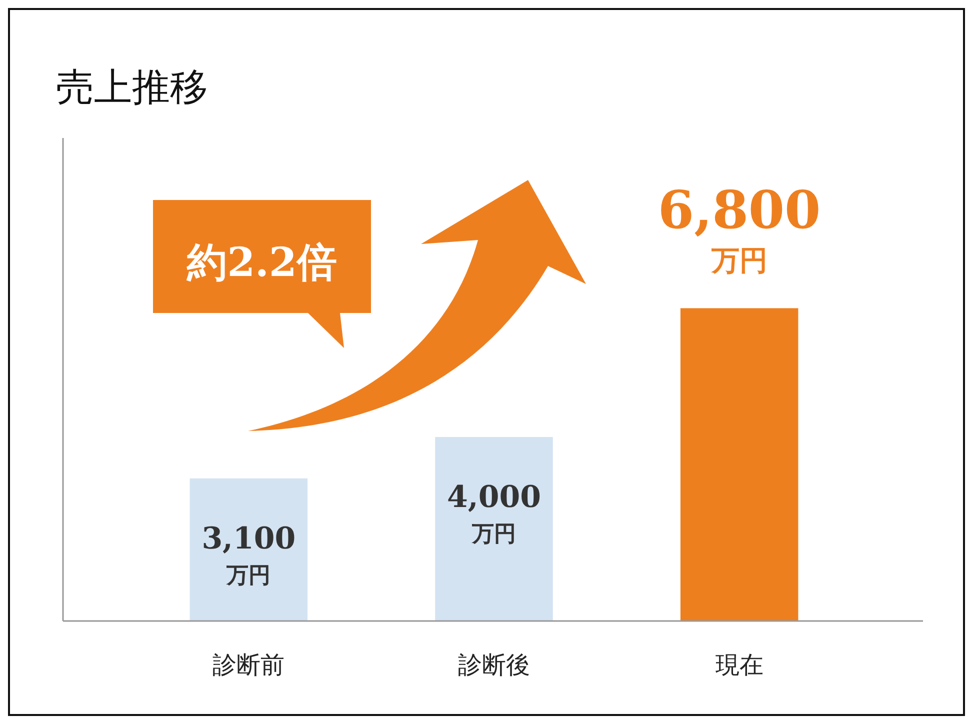 This screenshot has height=724, width=973. What do you see at coordinates (494, 665) in the screenshot?
I see `x-tick-label: 診断後` at bounding box center [494, 665].